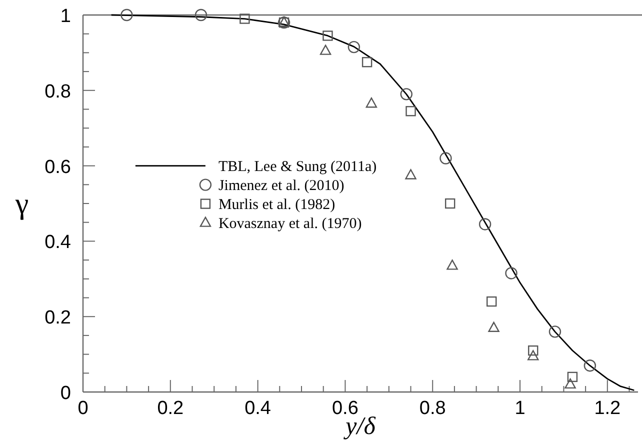  What do you see at coordinates (170, 408) in the screenshot?
I see `x-tick-label: 0.2` at bounding box center [170, 408].